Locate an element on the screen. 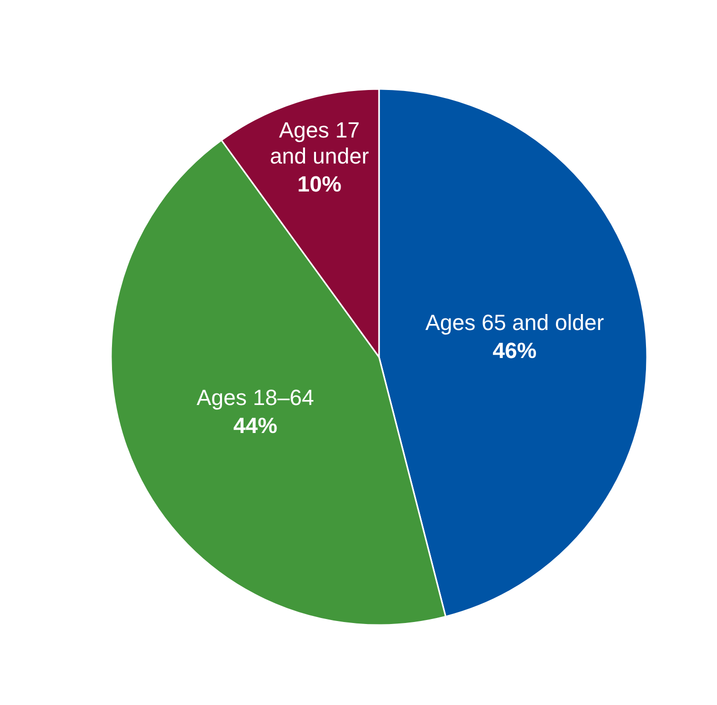  data-label: 10% is located at coordinates (319, 183).